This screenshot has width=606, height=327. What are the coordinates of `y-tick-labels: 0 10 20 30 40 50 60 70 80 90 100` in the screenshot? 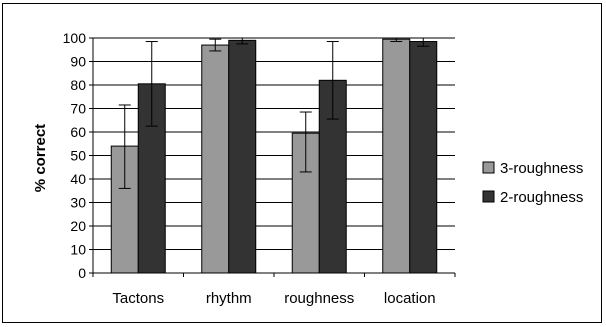 It's located at (75, 155).